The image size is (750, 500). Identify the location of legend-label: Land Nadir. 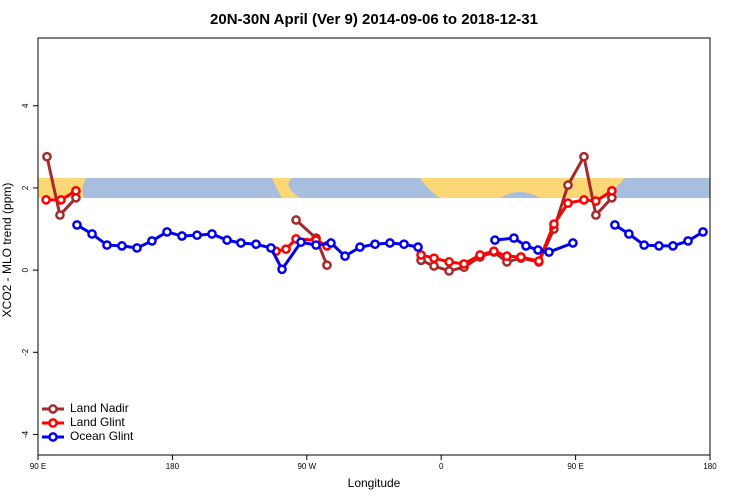
(99, 408).